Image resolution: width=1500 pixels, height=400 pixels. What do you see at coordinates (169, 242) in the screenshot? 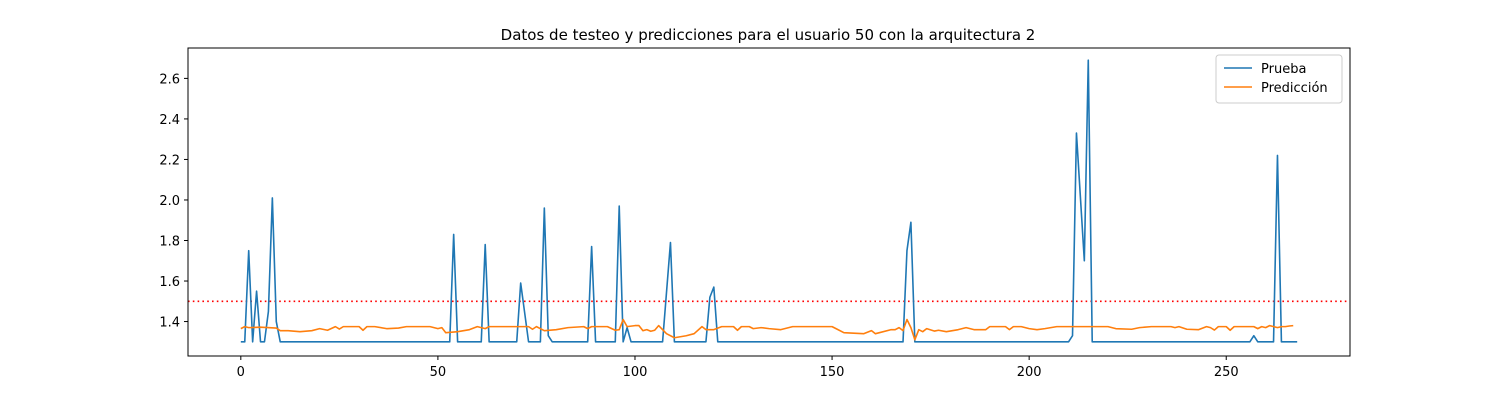
I see `y-tick-label-3: 1.8` at bounding box center [169, 242].